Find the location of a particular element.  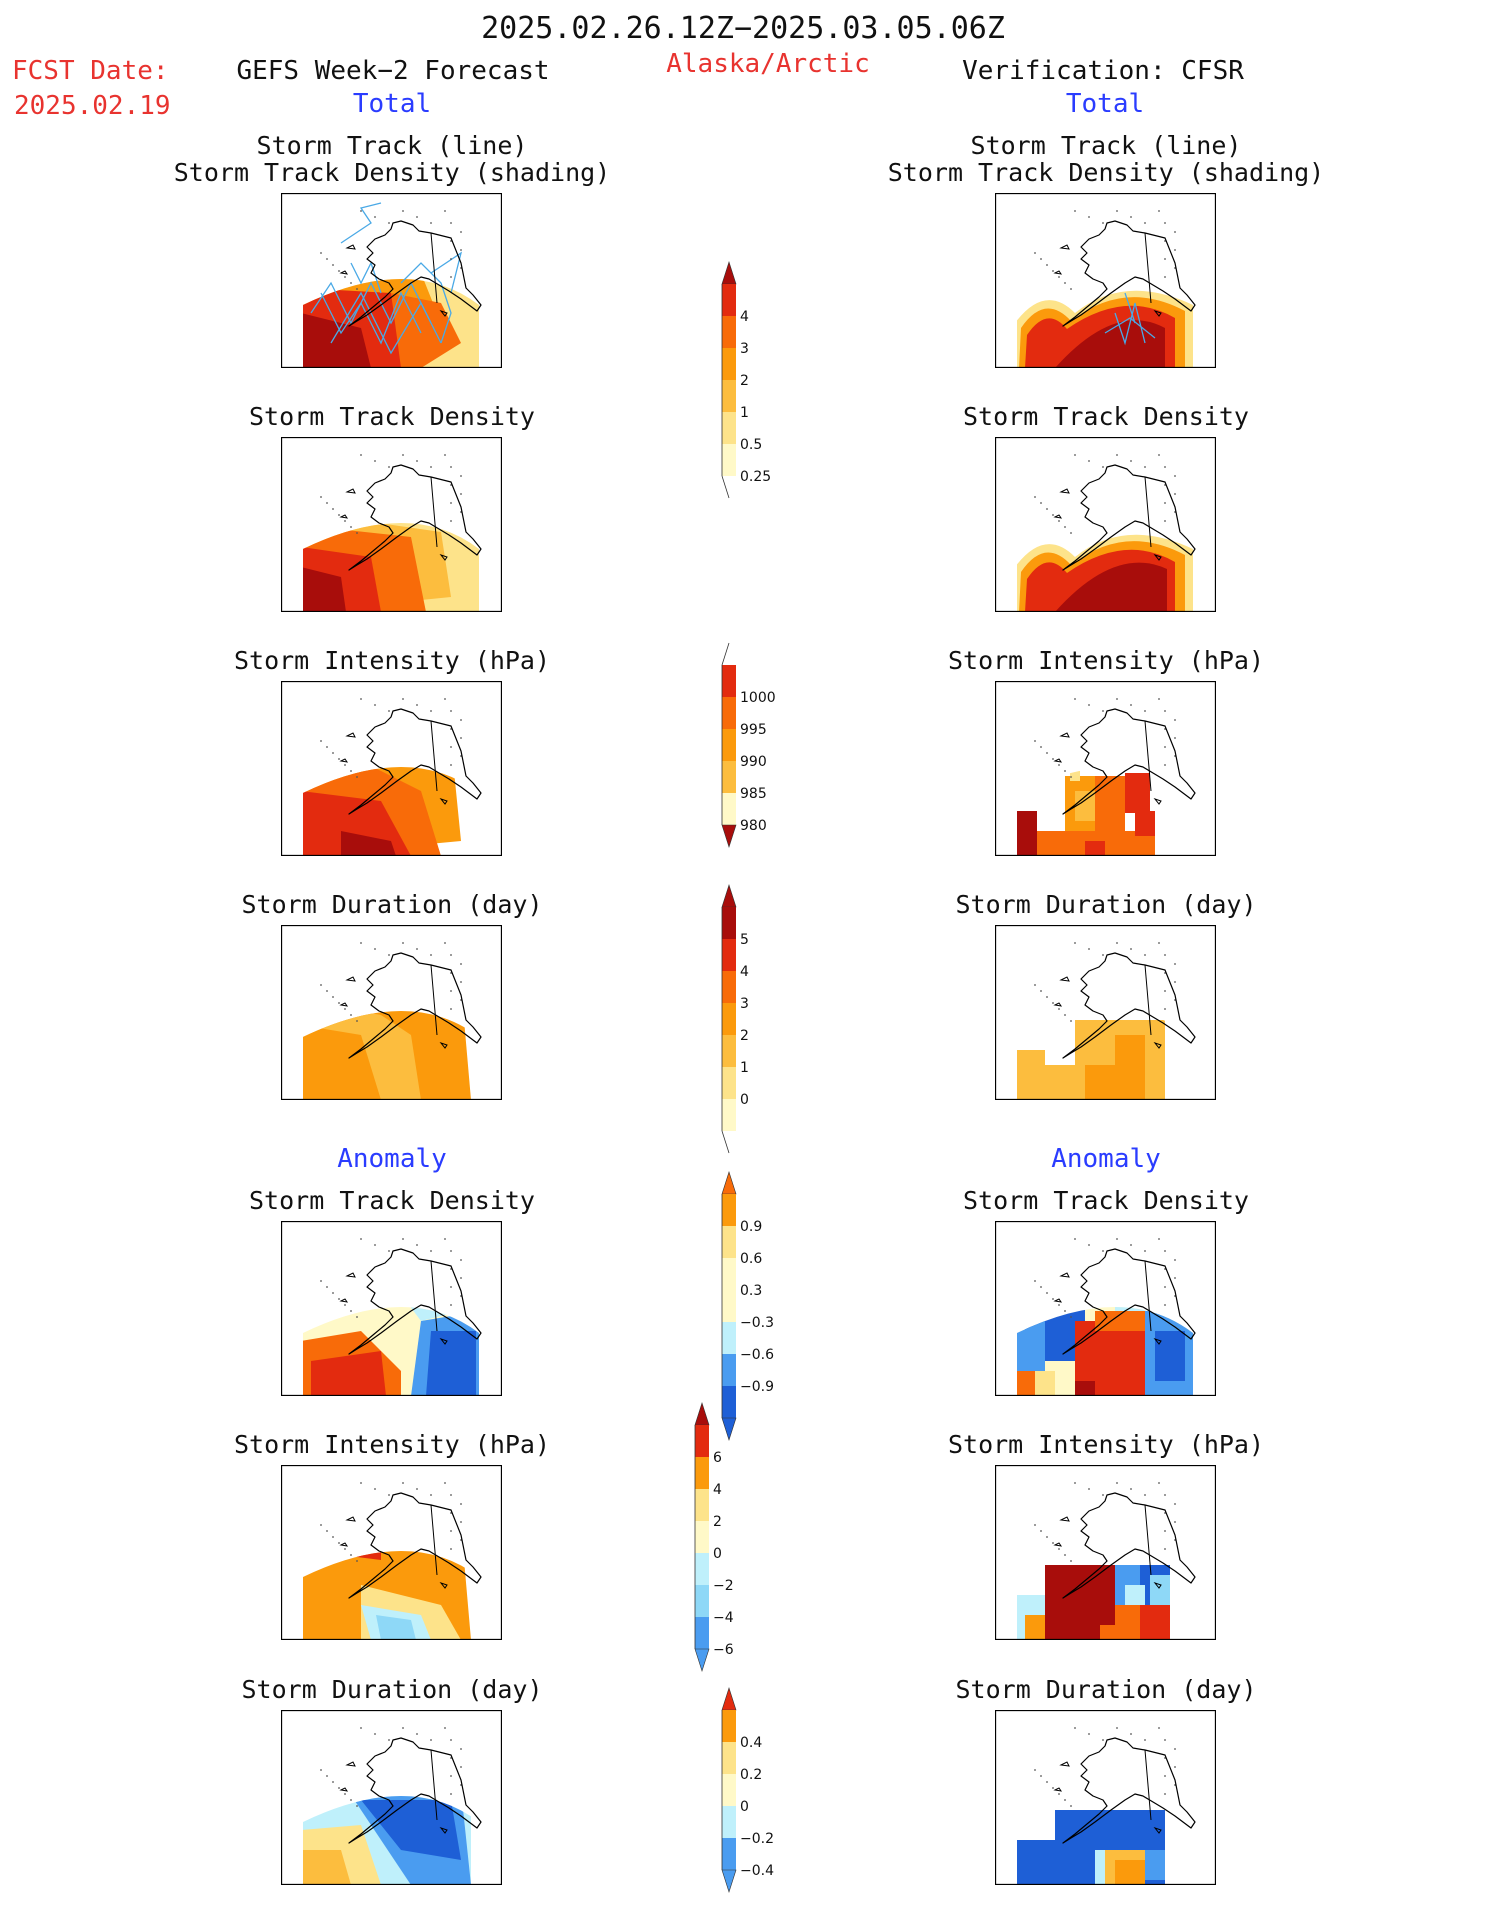

left-track-title-1: Storm Track (line) is located at coordinates (392, 145).